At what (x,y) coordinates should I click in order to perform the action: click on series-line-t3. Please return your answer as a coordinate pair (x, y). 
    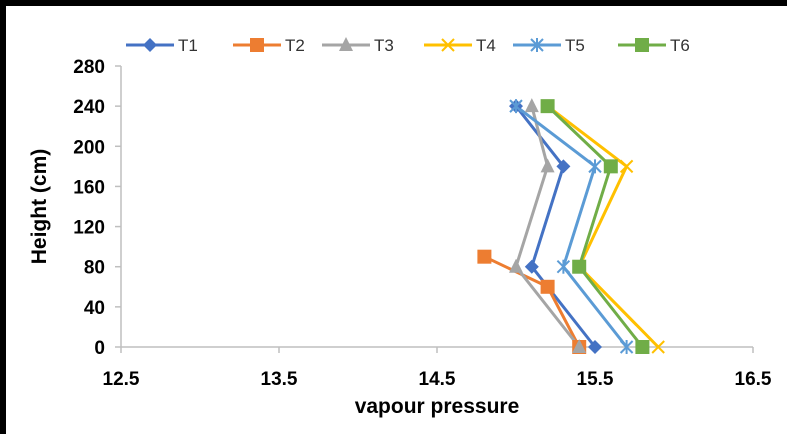
    Looking at the image, I should click on (547, 226).